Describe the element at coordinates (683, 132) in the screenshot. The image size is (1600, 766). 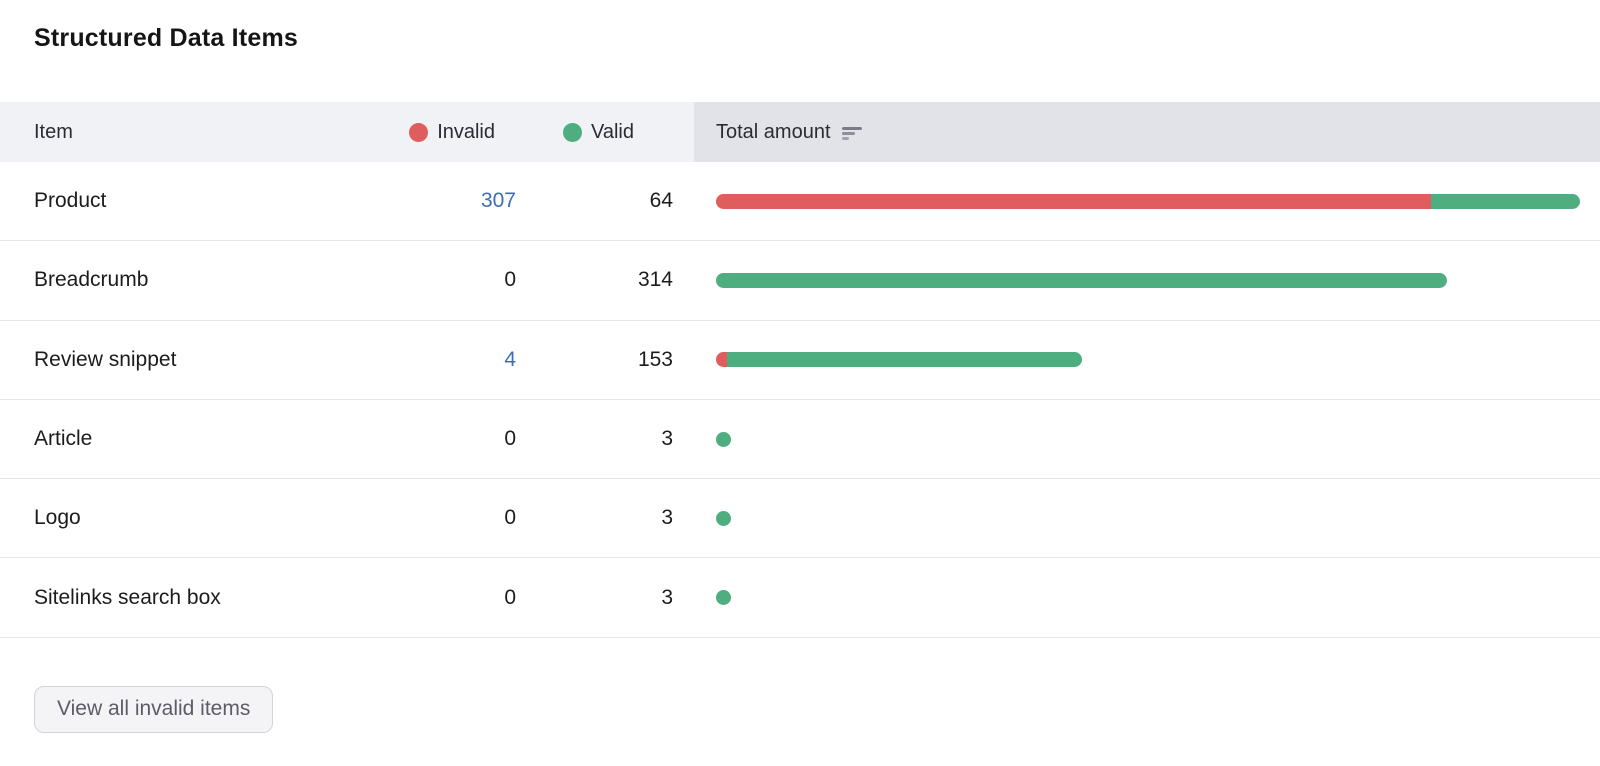
I see `header-spacer` at that location.